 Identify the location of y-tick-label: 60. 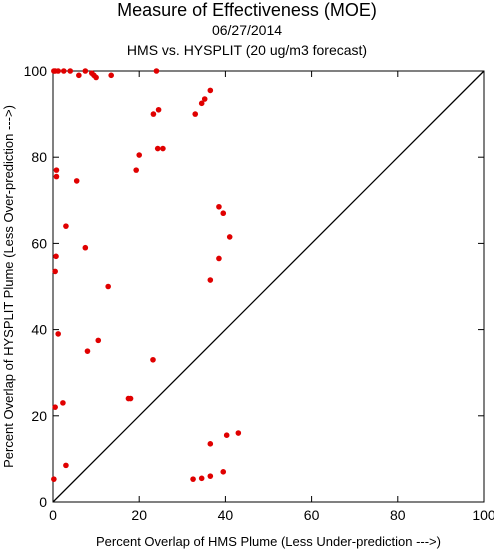
(39, 243).